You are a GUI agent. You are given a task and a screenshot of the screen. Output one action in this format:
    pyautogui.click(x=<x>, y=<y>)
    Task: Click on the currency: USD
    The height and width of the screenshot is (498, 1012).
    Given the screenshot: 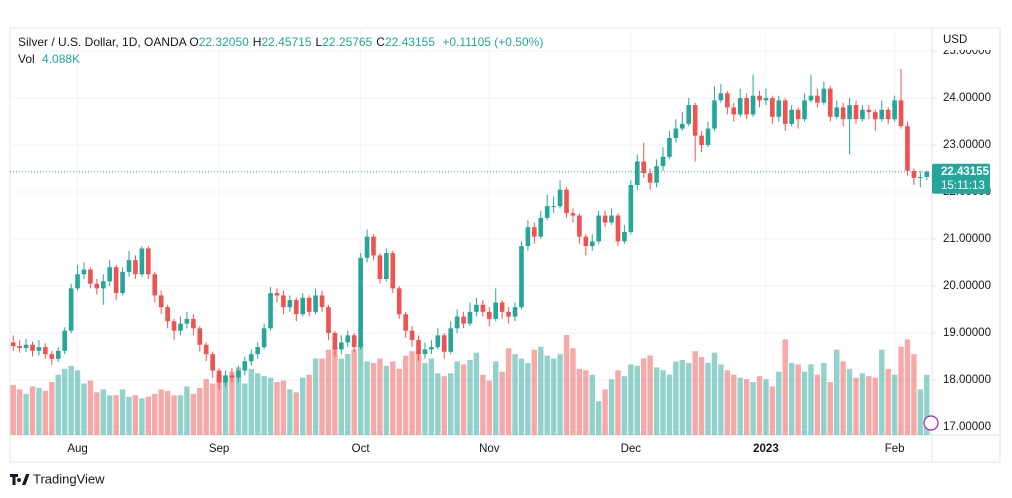 What is the action you would take?
    pyautogui.click(x=955, y=40)
    